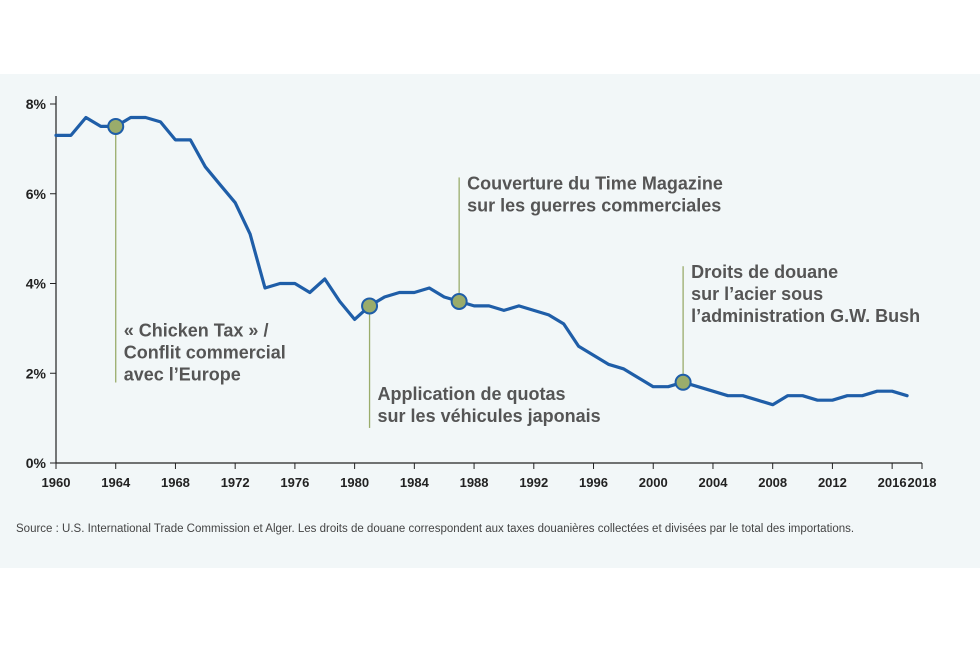  Describe the element at coordinates (36, 463) in the screenshot. I see `y-tick-label: 0%` at that location.